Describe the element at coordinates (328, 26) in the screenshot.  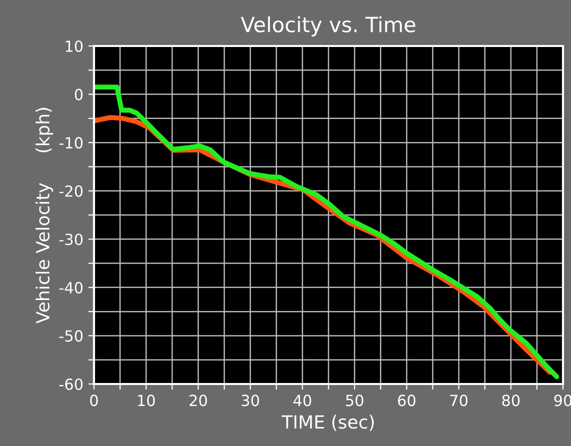
I see `chart-title: Velocity vs. Time` at that location.